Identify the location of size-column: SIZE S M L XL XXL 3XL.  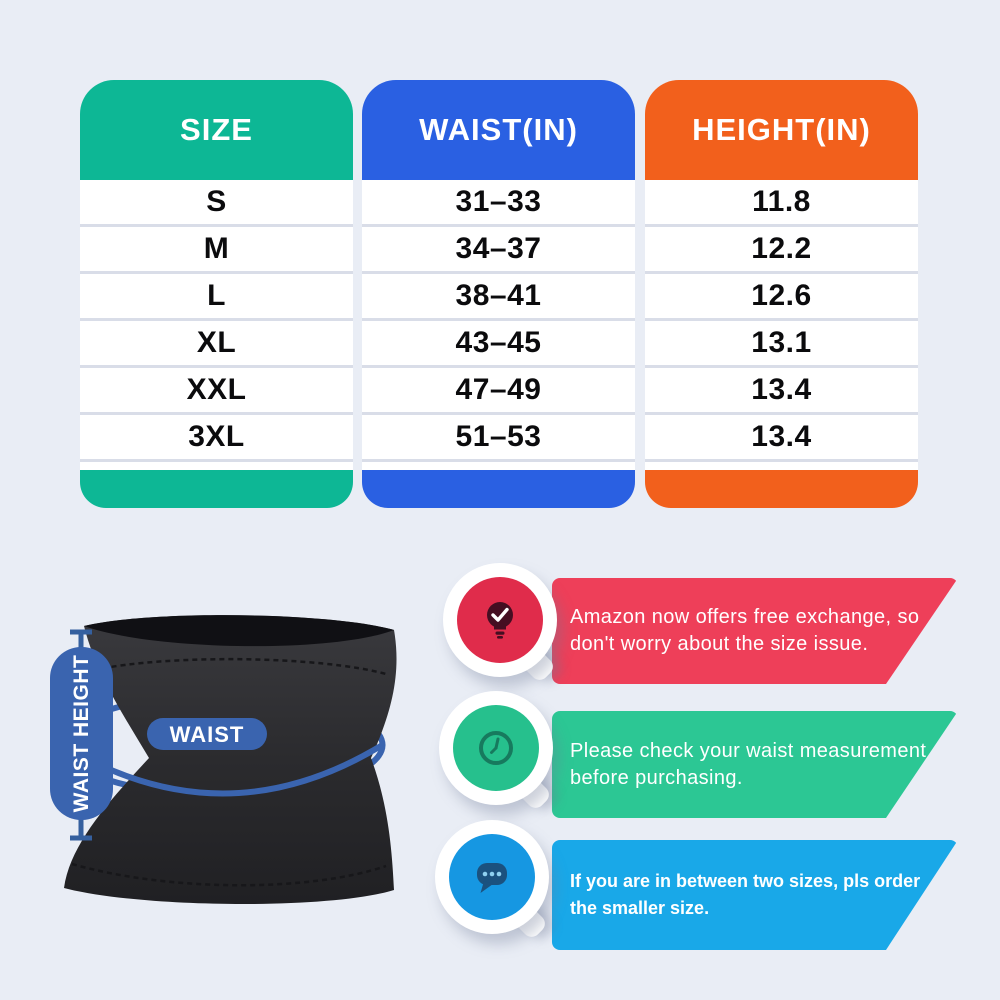
(216, 294).